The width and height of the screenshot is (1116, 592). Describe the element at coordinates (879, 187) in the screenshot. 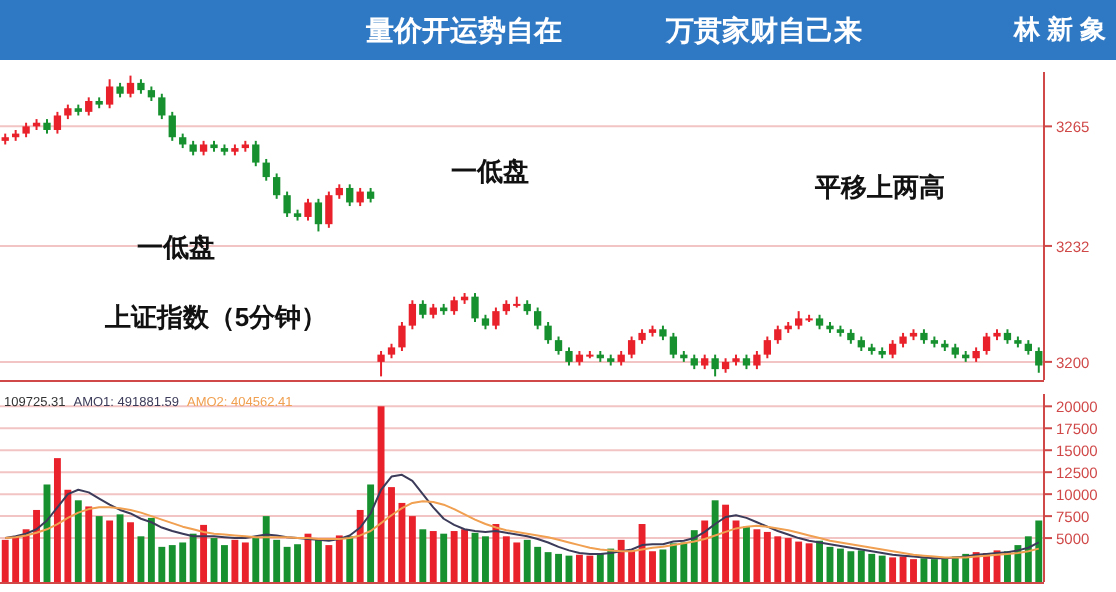

I see `annotation: 平移上两高` at that location.